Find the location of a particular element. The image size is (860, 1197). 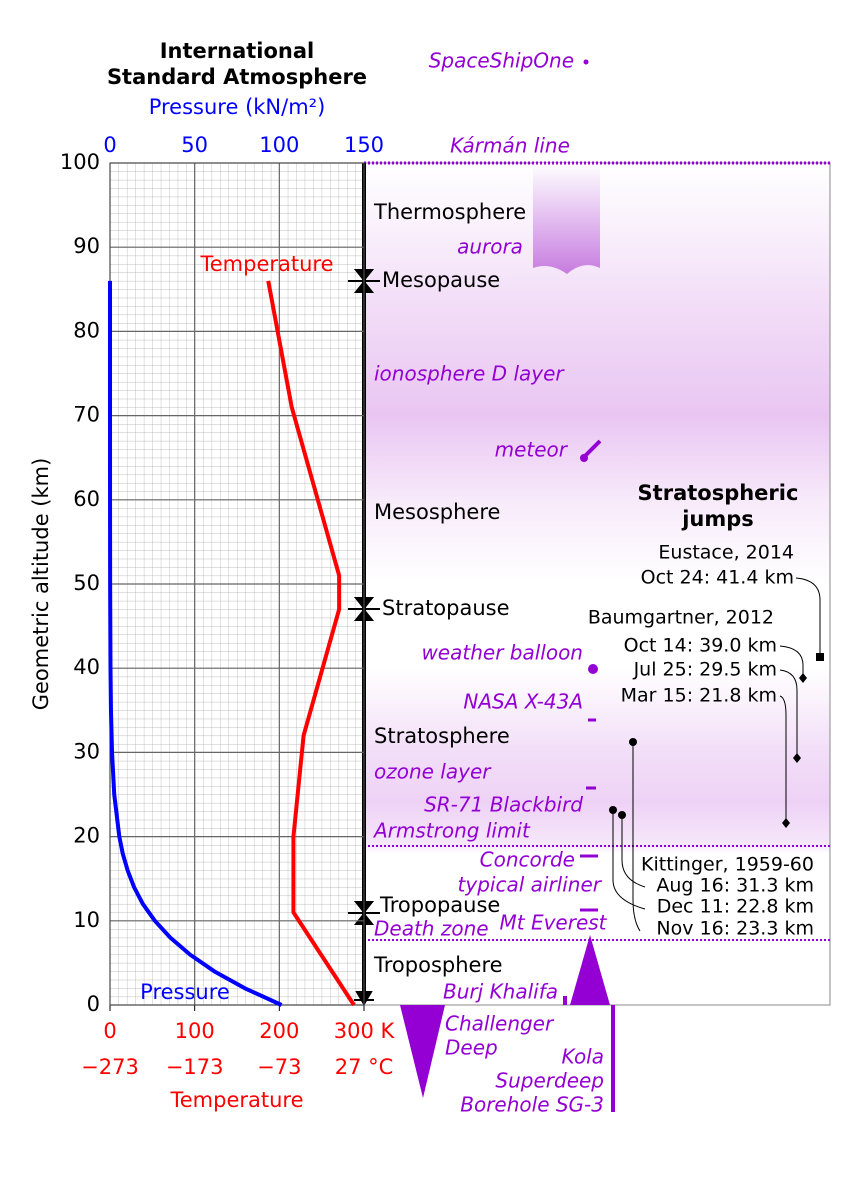

annotation: weather balloon is located at coordinates (502, 653).